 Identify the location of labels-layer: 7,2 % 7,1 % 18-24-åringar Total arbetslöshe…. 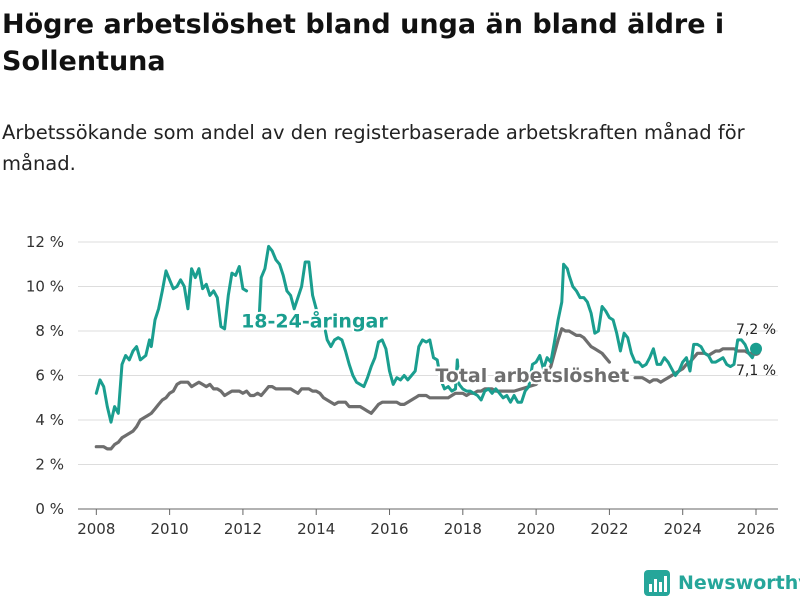
(507, 348).